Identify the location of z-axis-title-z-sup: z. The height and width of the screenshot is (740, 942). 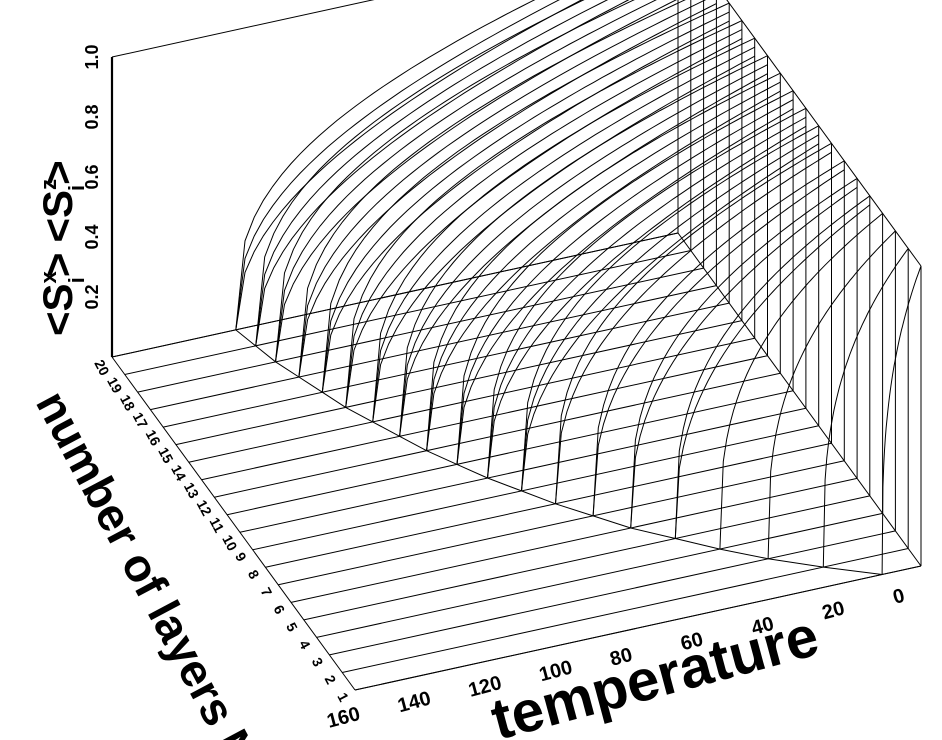
(48, 184).